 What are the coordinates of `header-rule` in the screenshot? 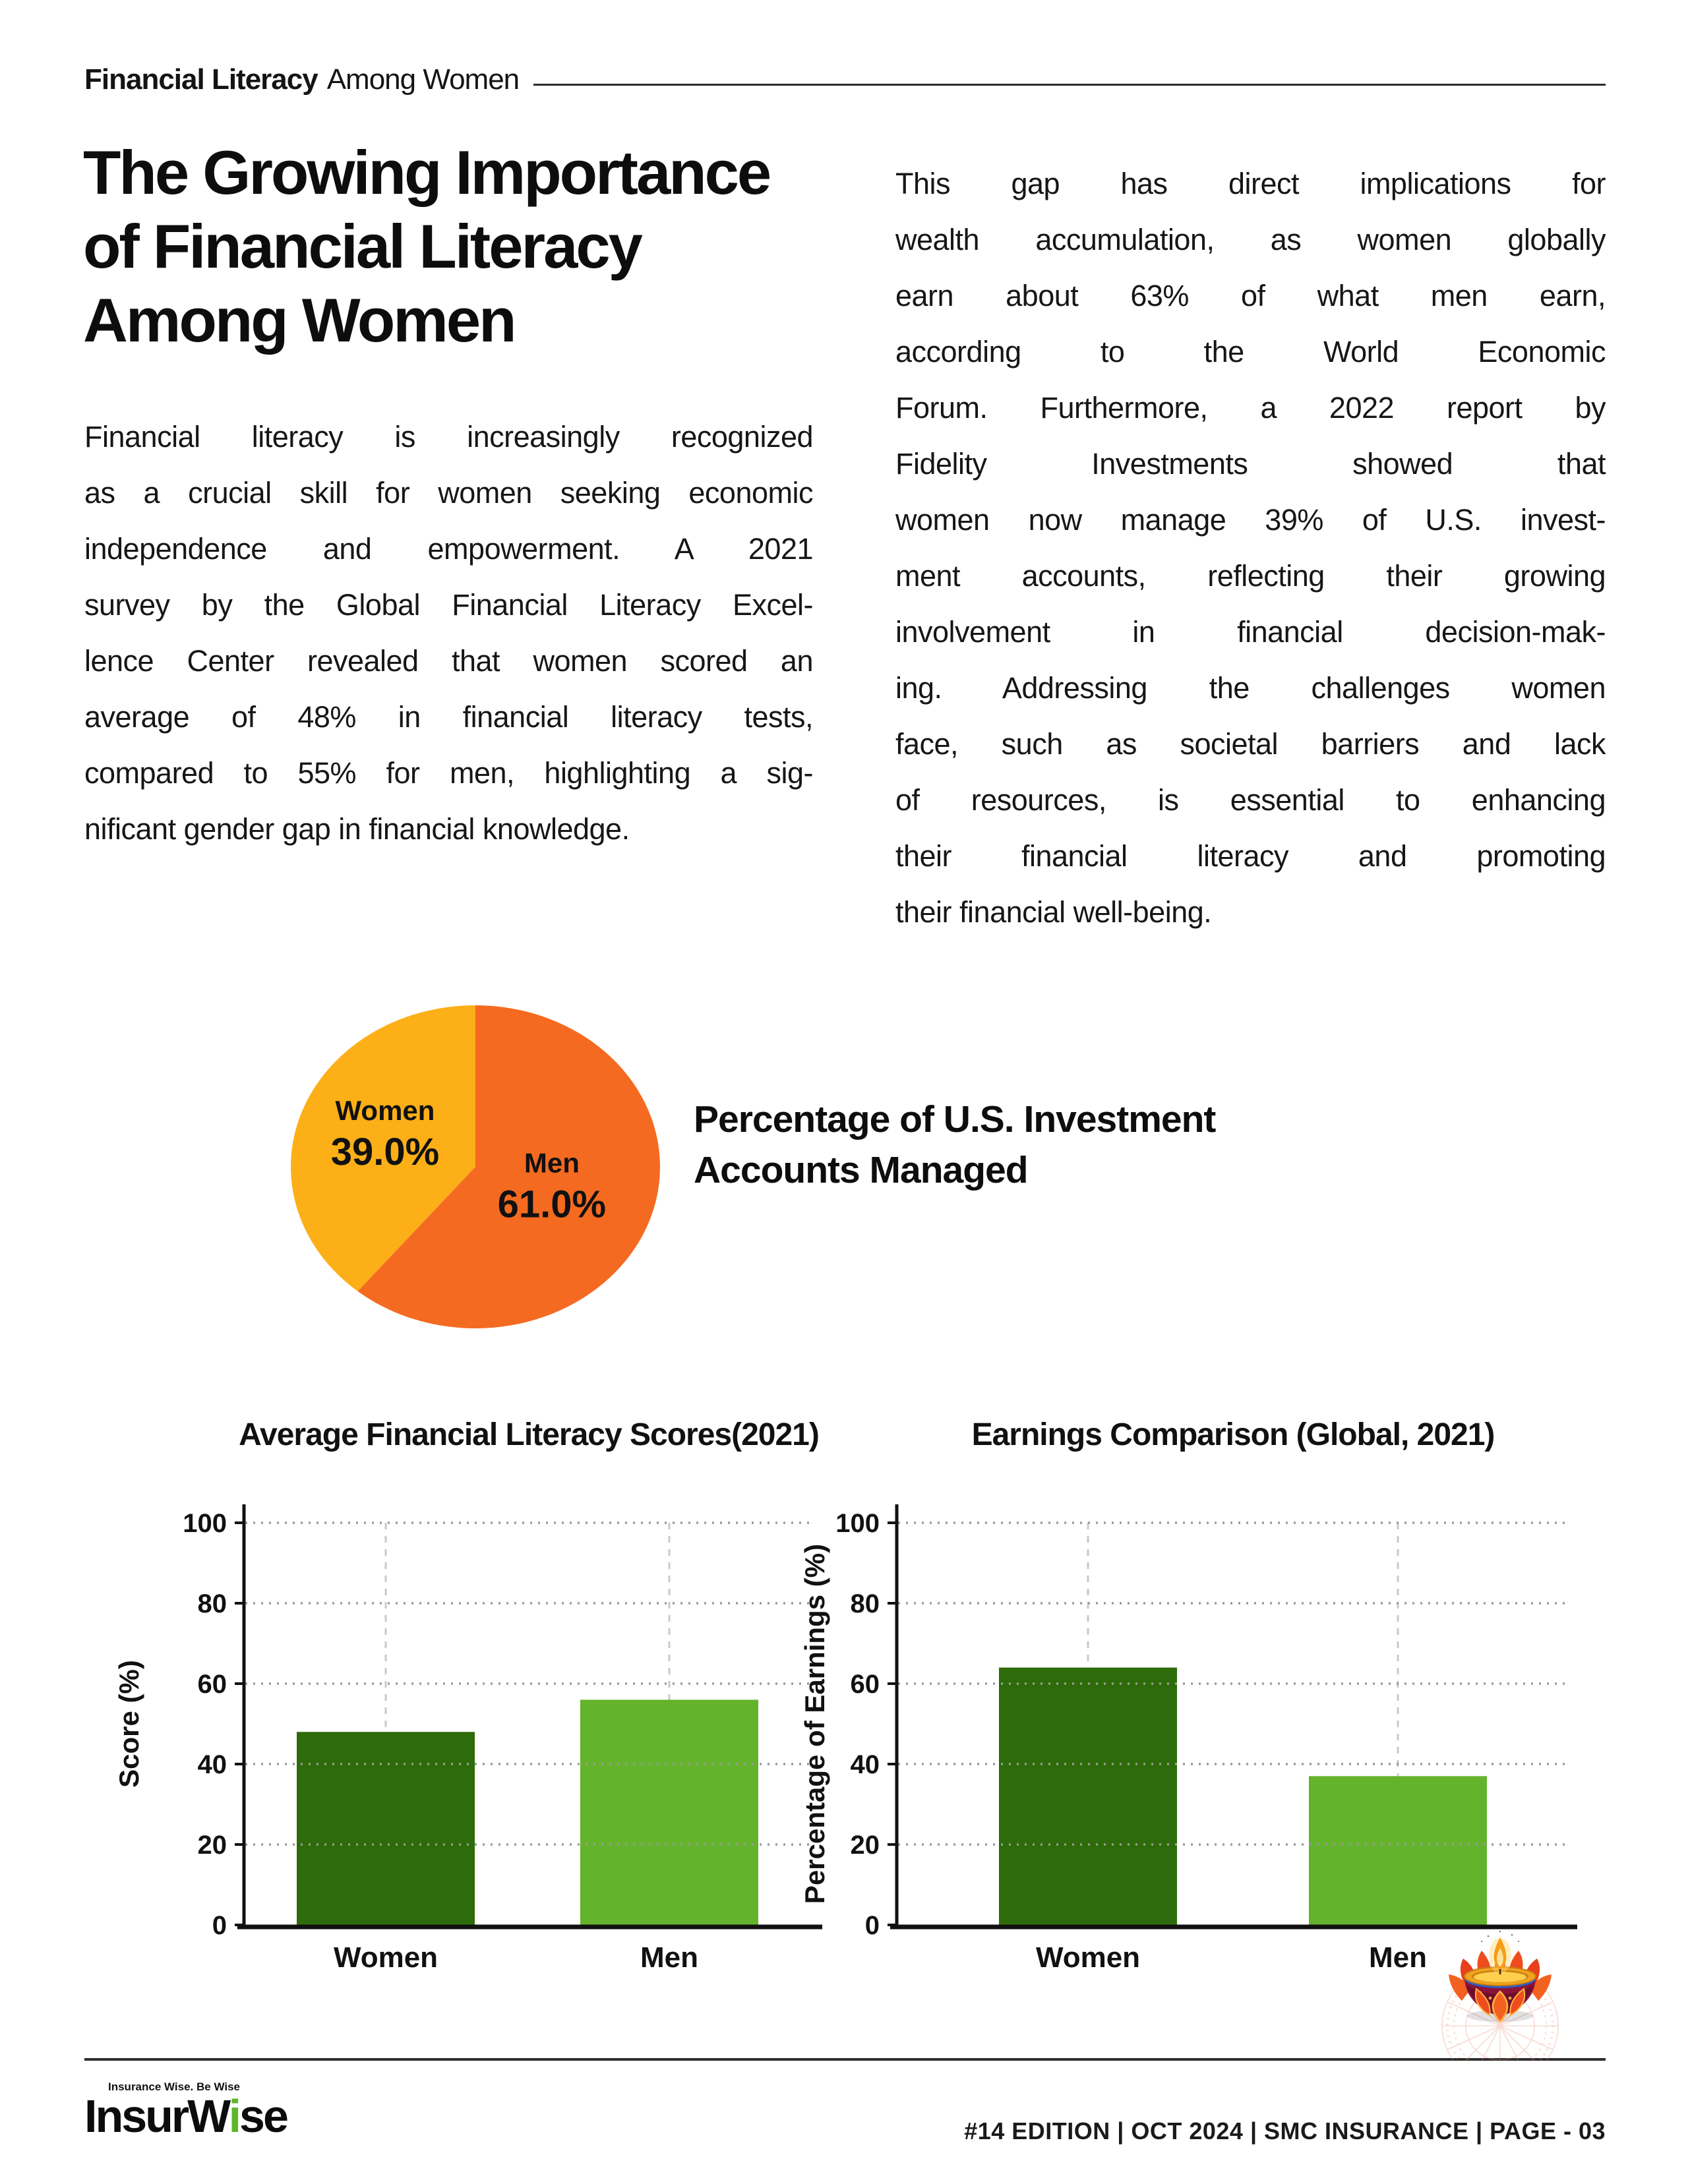 It's located at (1069, 84).